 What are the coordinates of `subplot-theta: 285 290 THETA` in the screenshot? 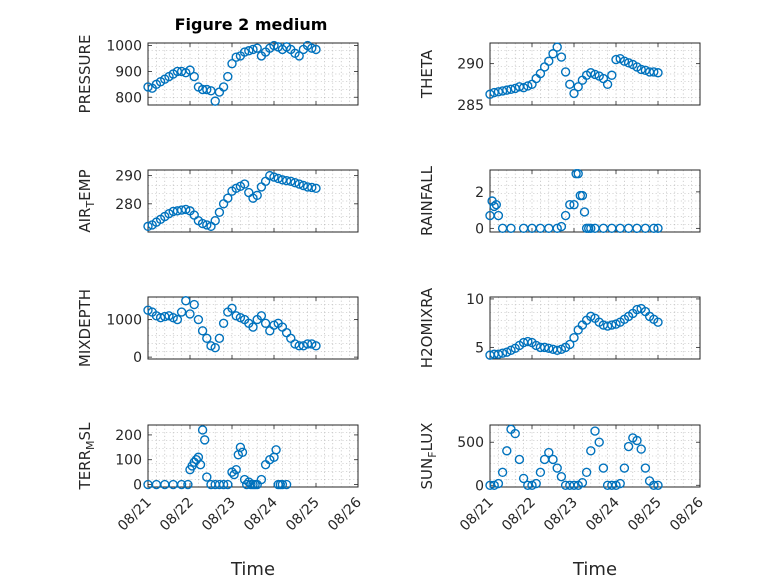 It's located at (559, 78).